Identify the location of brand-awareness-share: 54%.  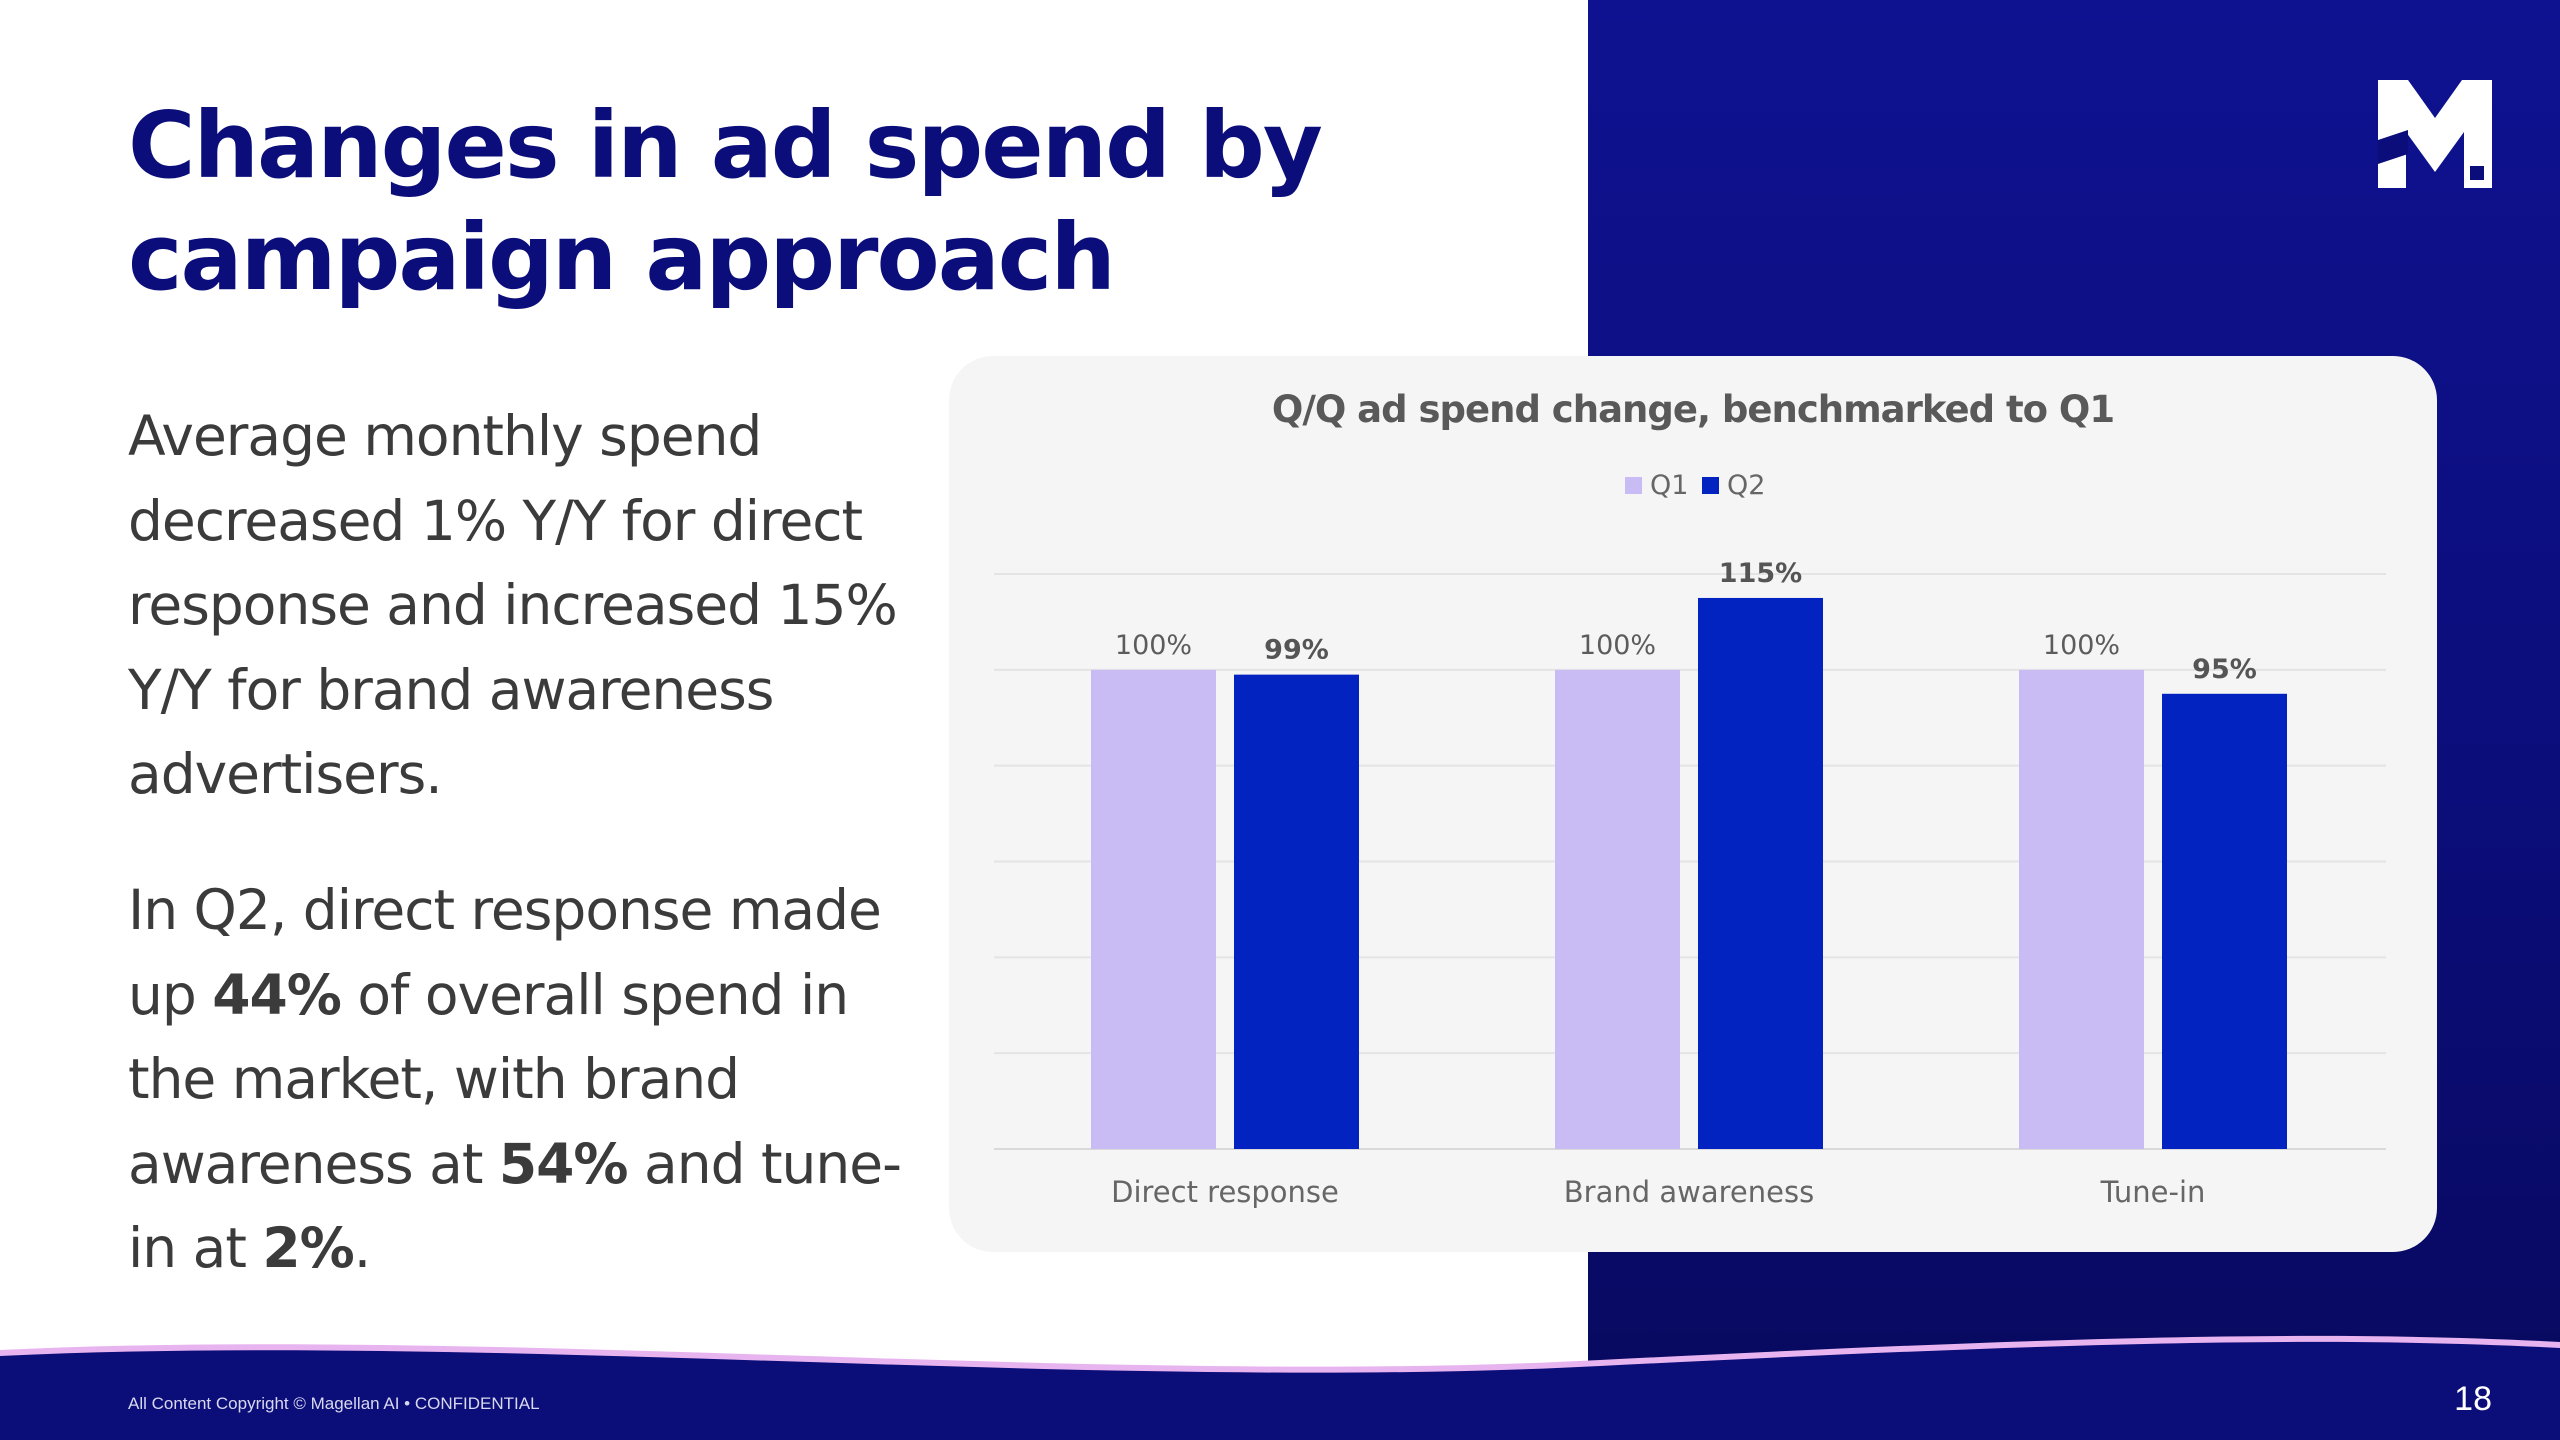
(563, 1163).